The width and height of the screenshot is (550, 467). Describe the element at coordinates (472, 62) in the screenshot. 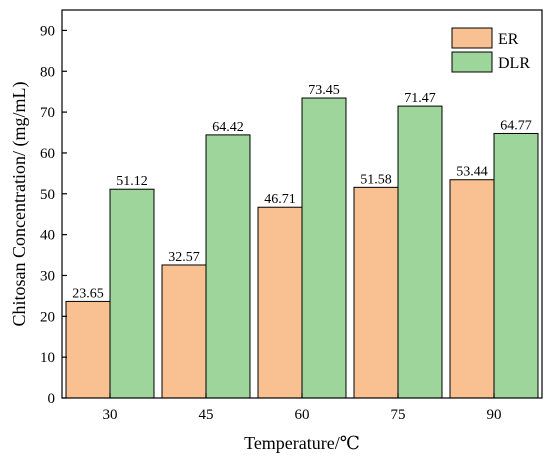

I see `legend-swatch-dlr` at that location.